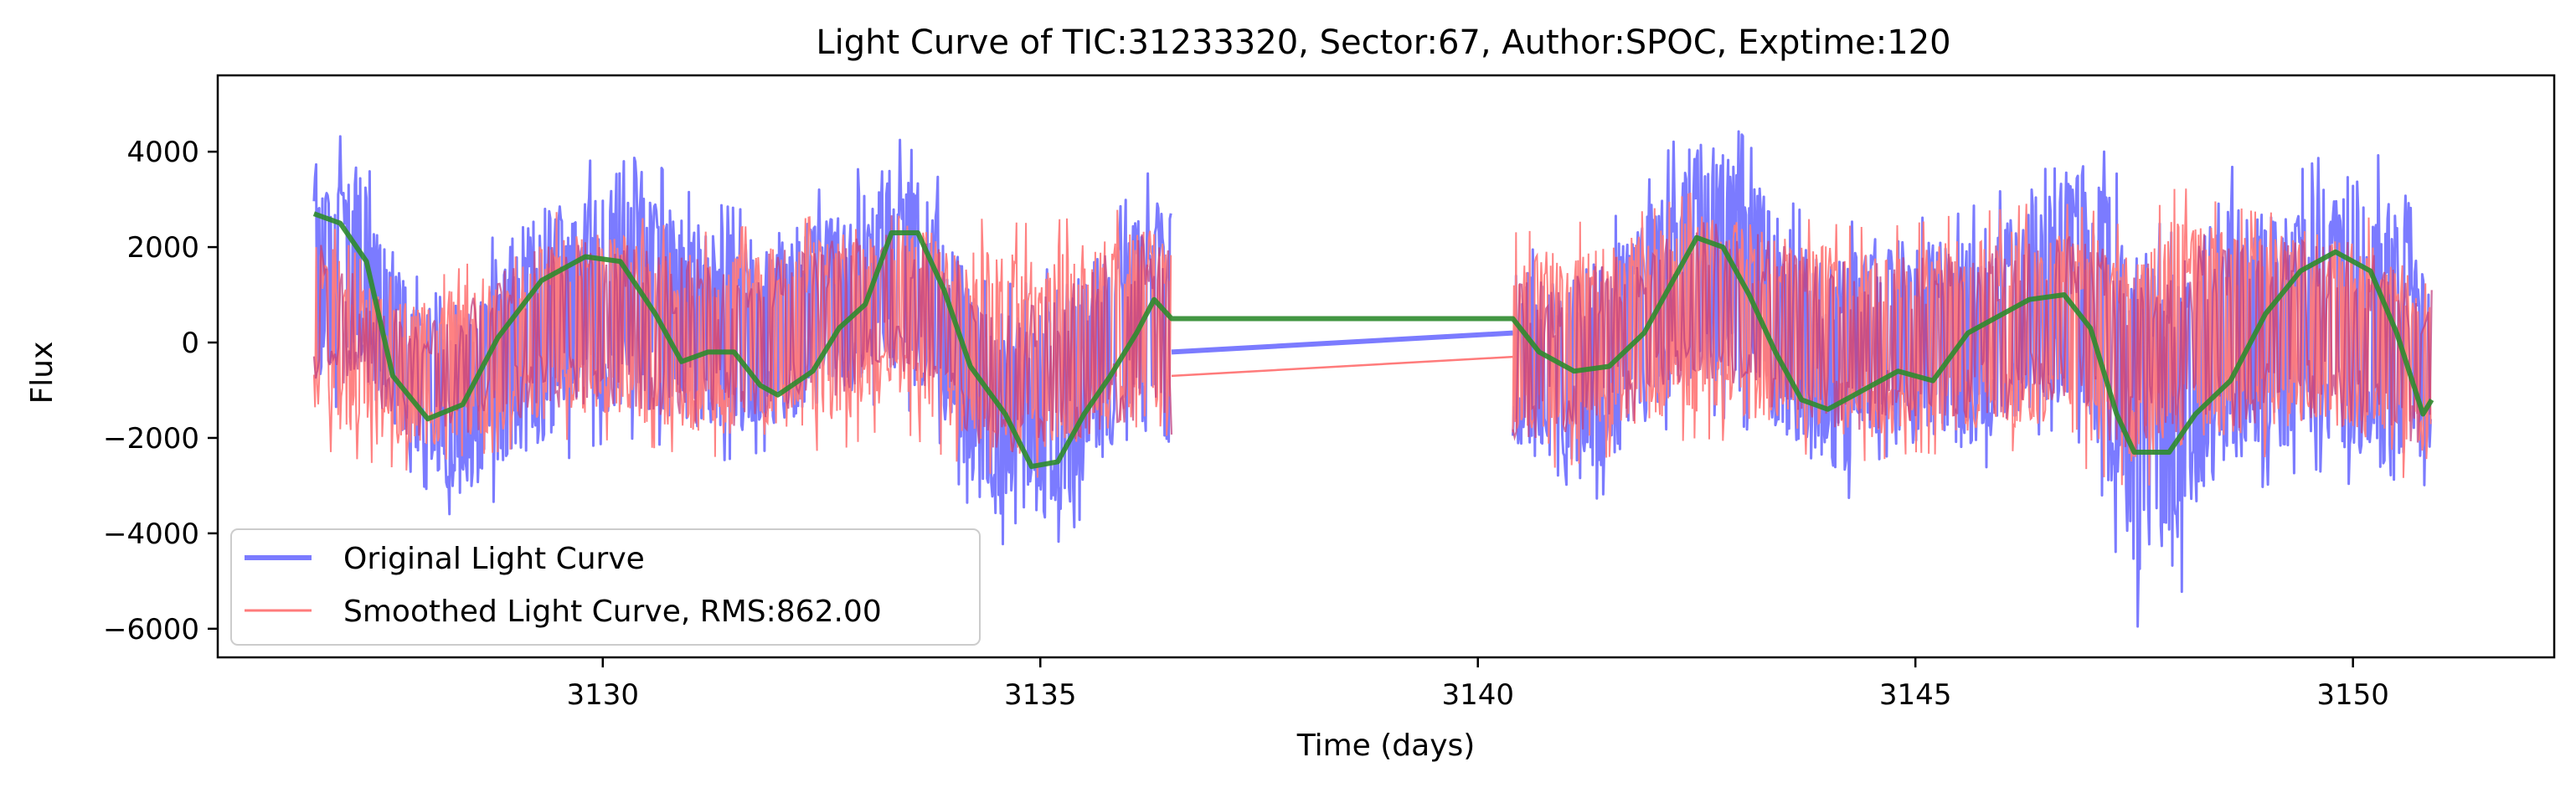  I want to click on y-tick-label: −2000, so click(151, 439).